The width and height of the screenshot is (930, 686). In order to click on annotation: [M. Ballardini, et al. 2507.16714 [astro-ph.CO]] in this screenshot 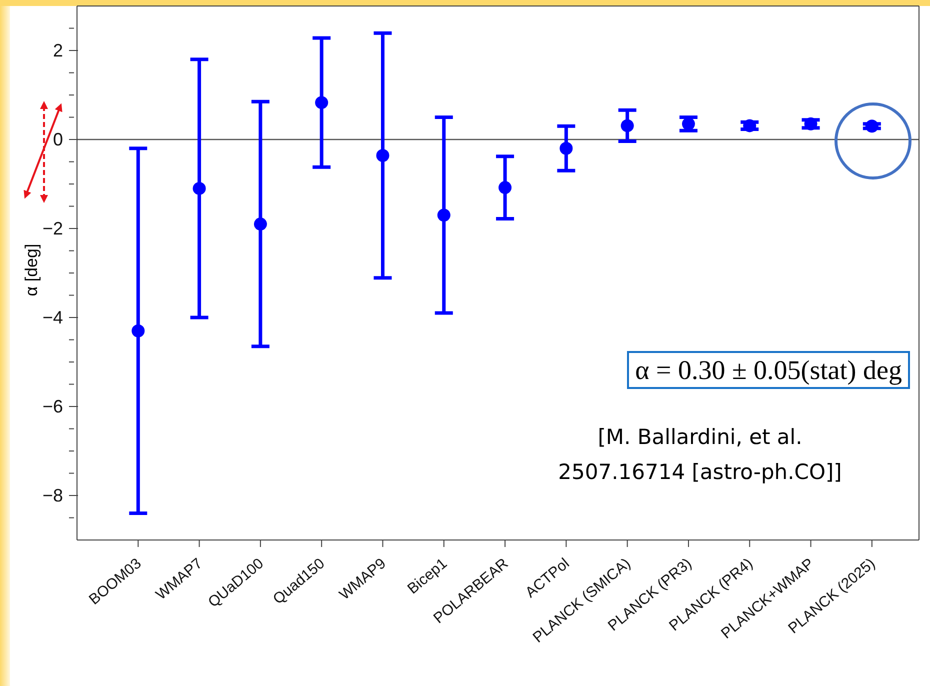, I will do `click(700, 454)`.